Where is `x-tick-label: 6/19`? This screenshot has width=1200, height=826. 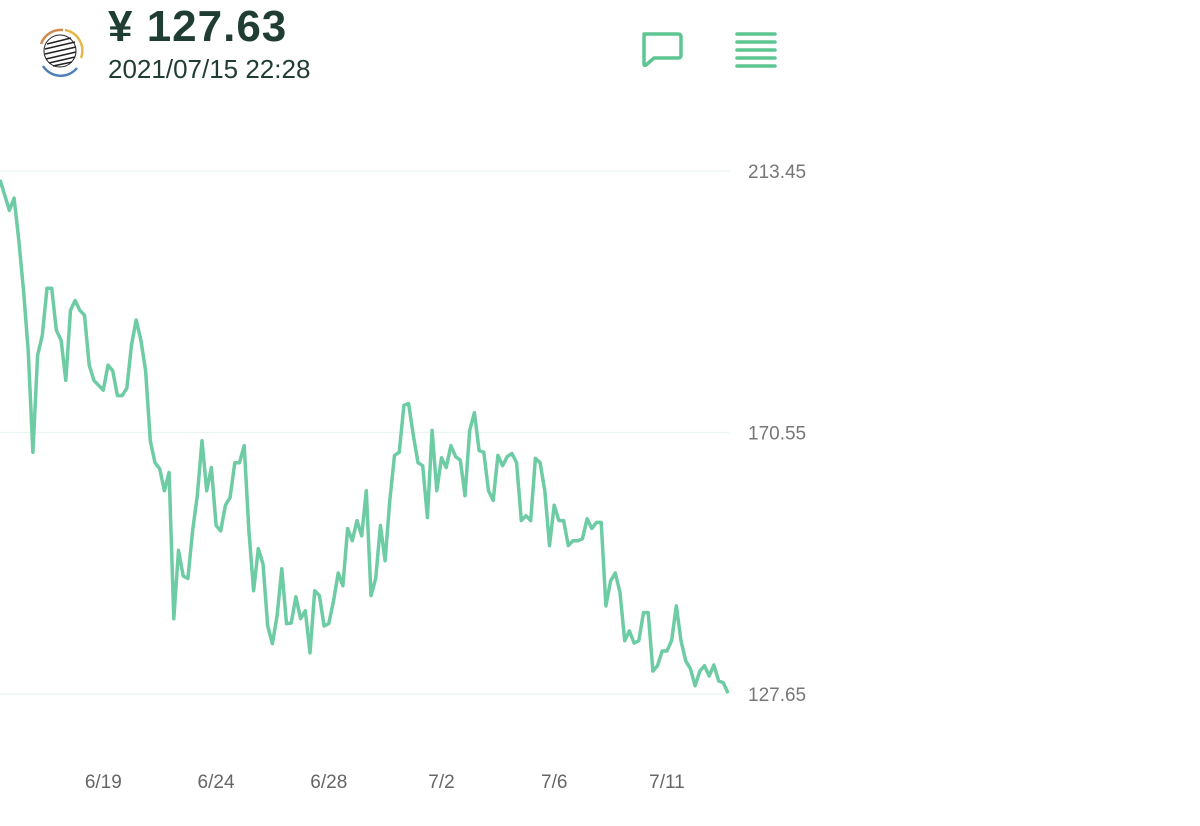
x-tick-label: 6/19 is located at coordinates (103, 782).